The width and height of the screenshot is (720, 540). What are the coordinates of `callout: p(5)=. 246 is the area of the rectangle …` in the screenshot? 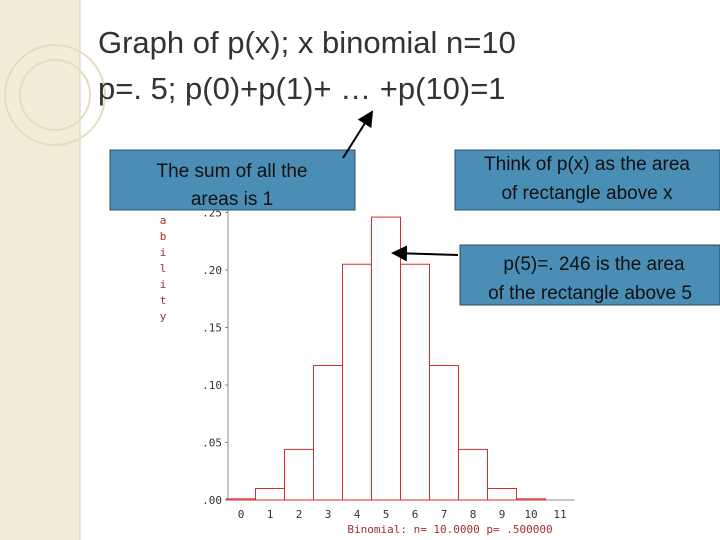 It's located at (589, 275).